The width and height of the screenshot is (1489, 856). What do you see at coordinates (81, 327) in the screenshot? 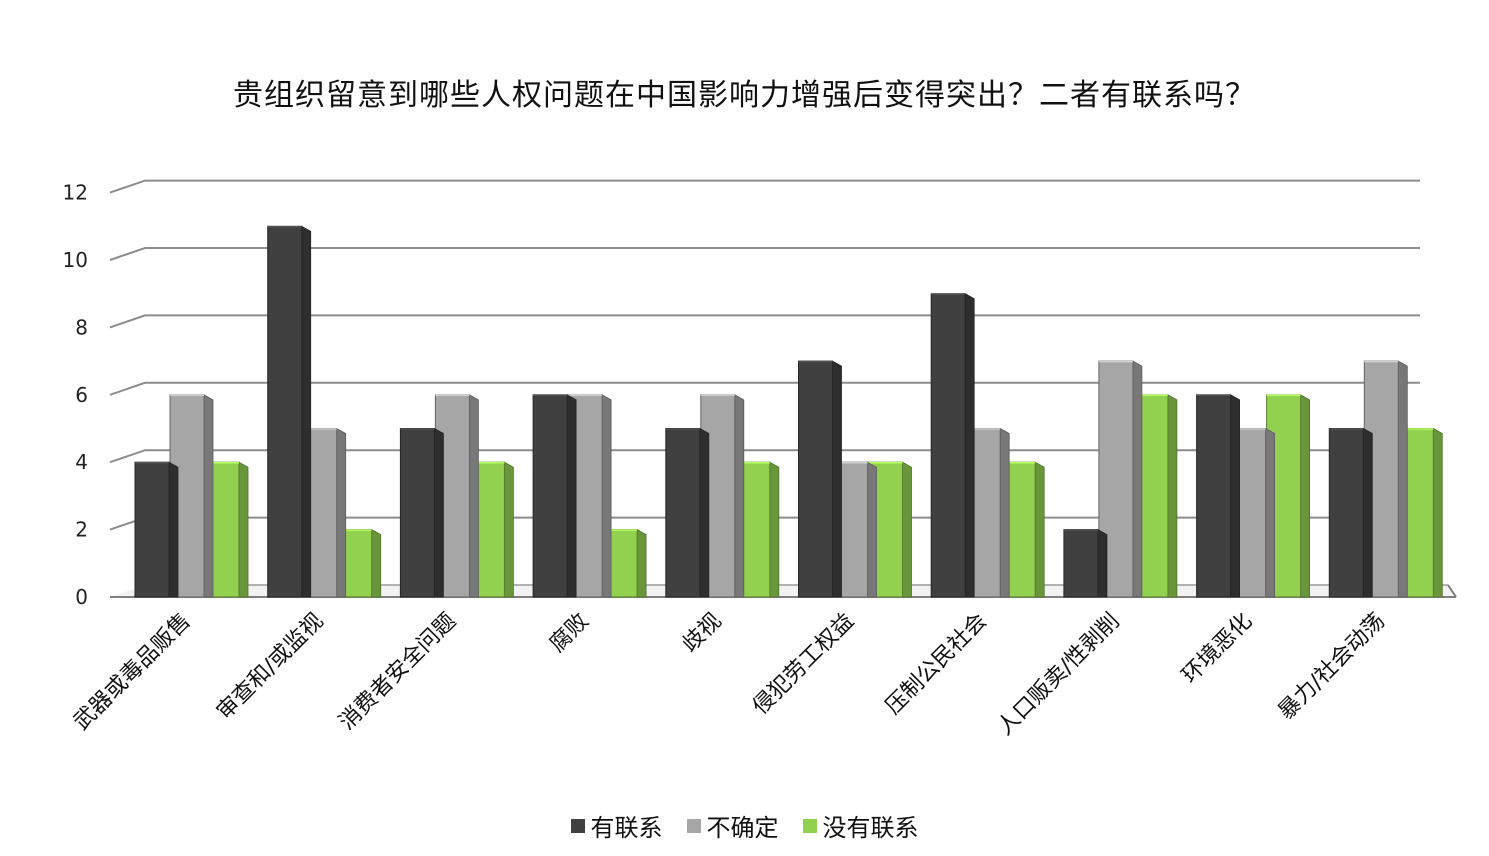
I see `y-tick-label: 8` at bounding box center [81, 327].